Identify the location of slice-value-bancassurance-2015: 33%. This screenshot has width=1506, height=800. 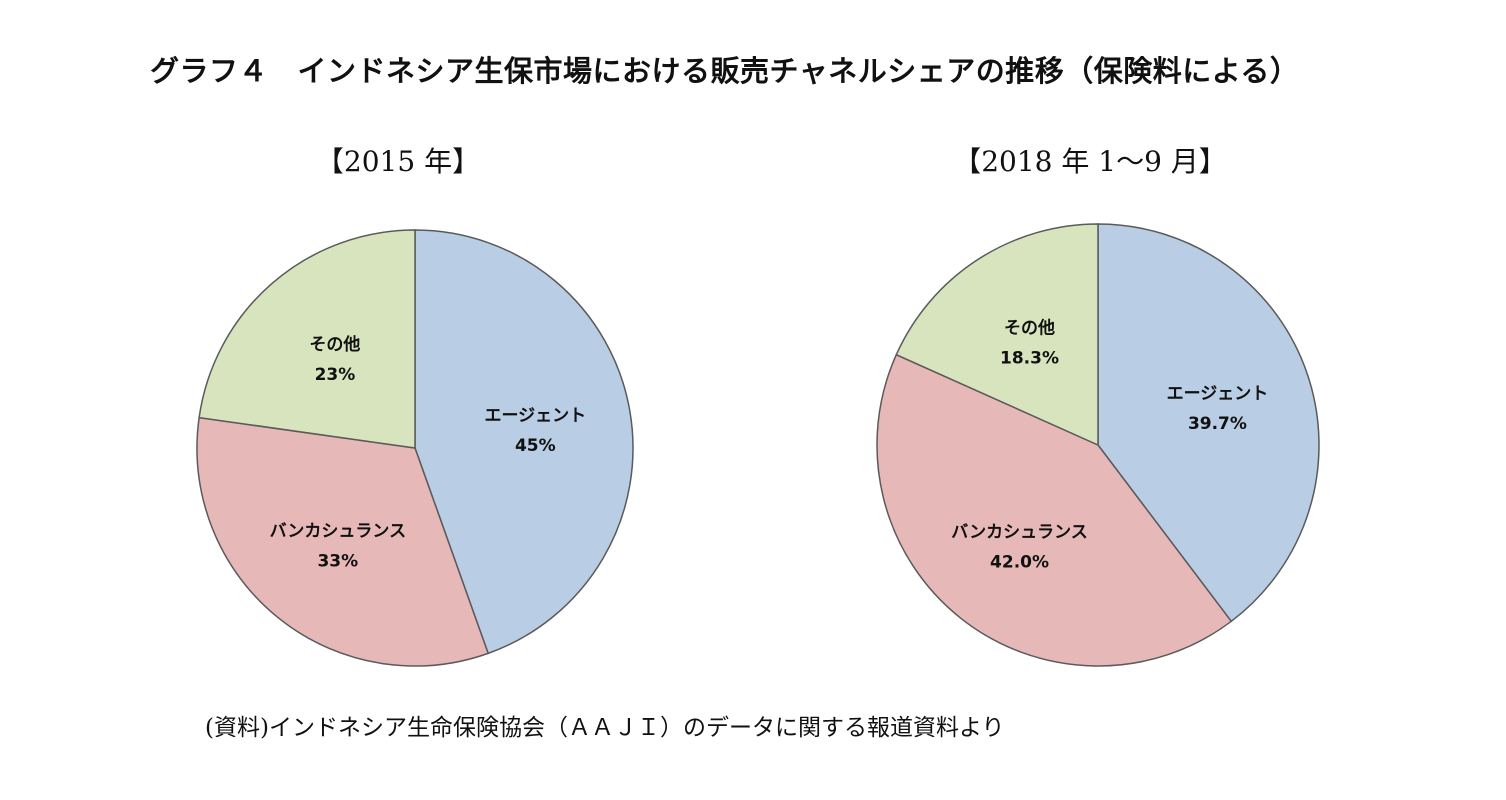
(337, 562).